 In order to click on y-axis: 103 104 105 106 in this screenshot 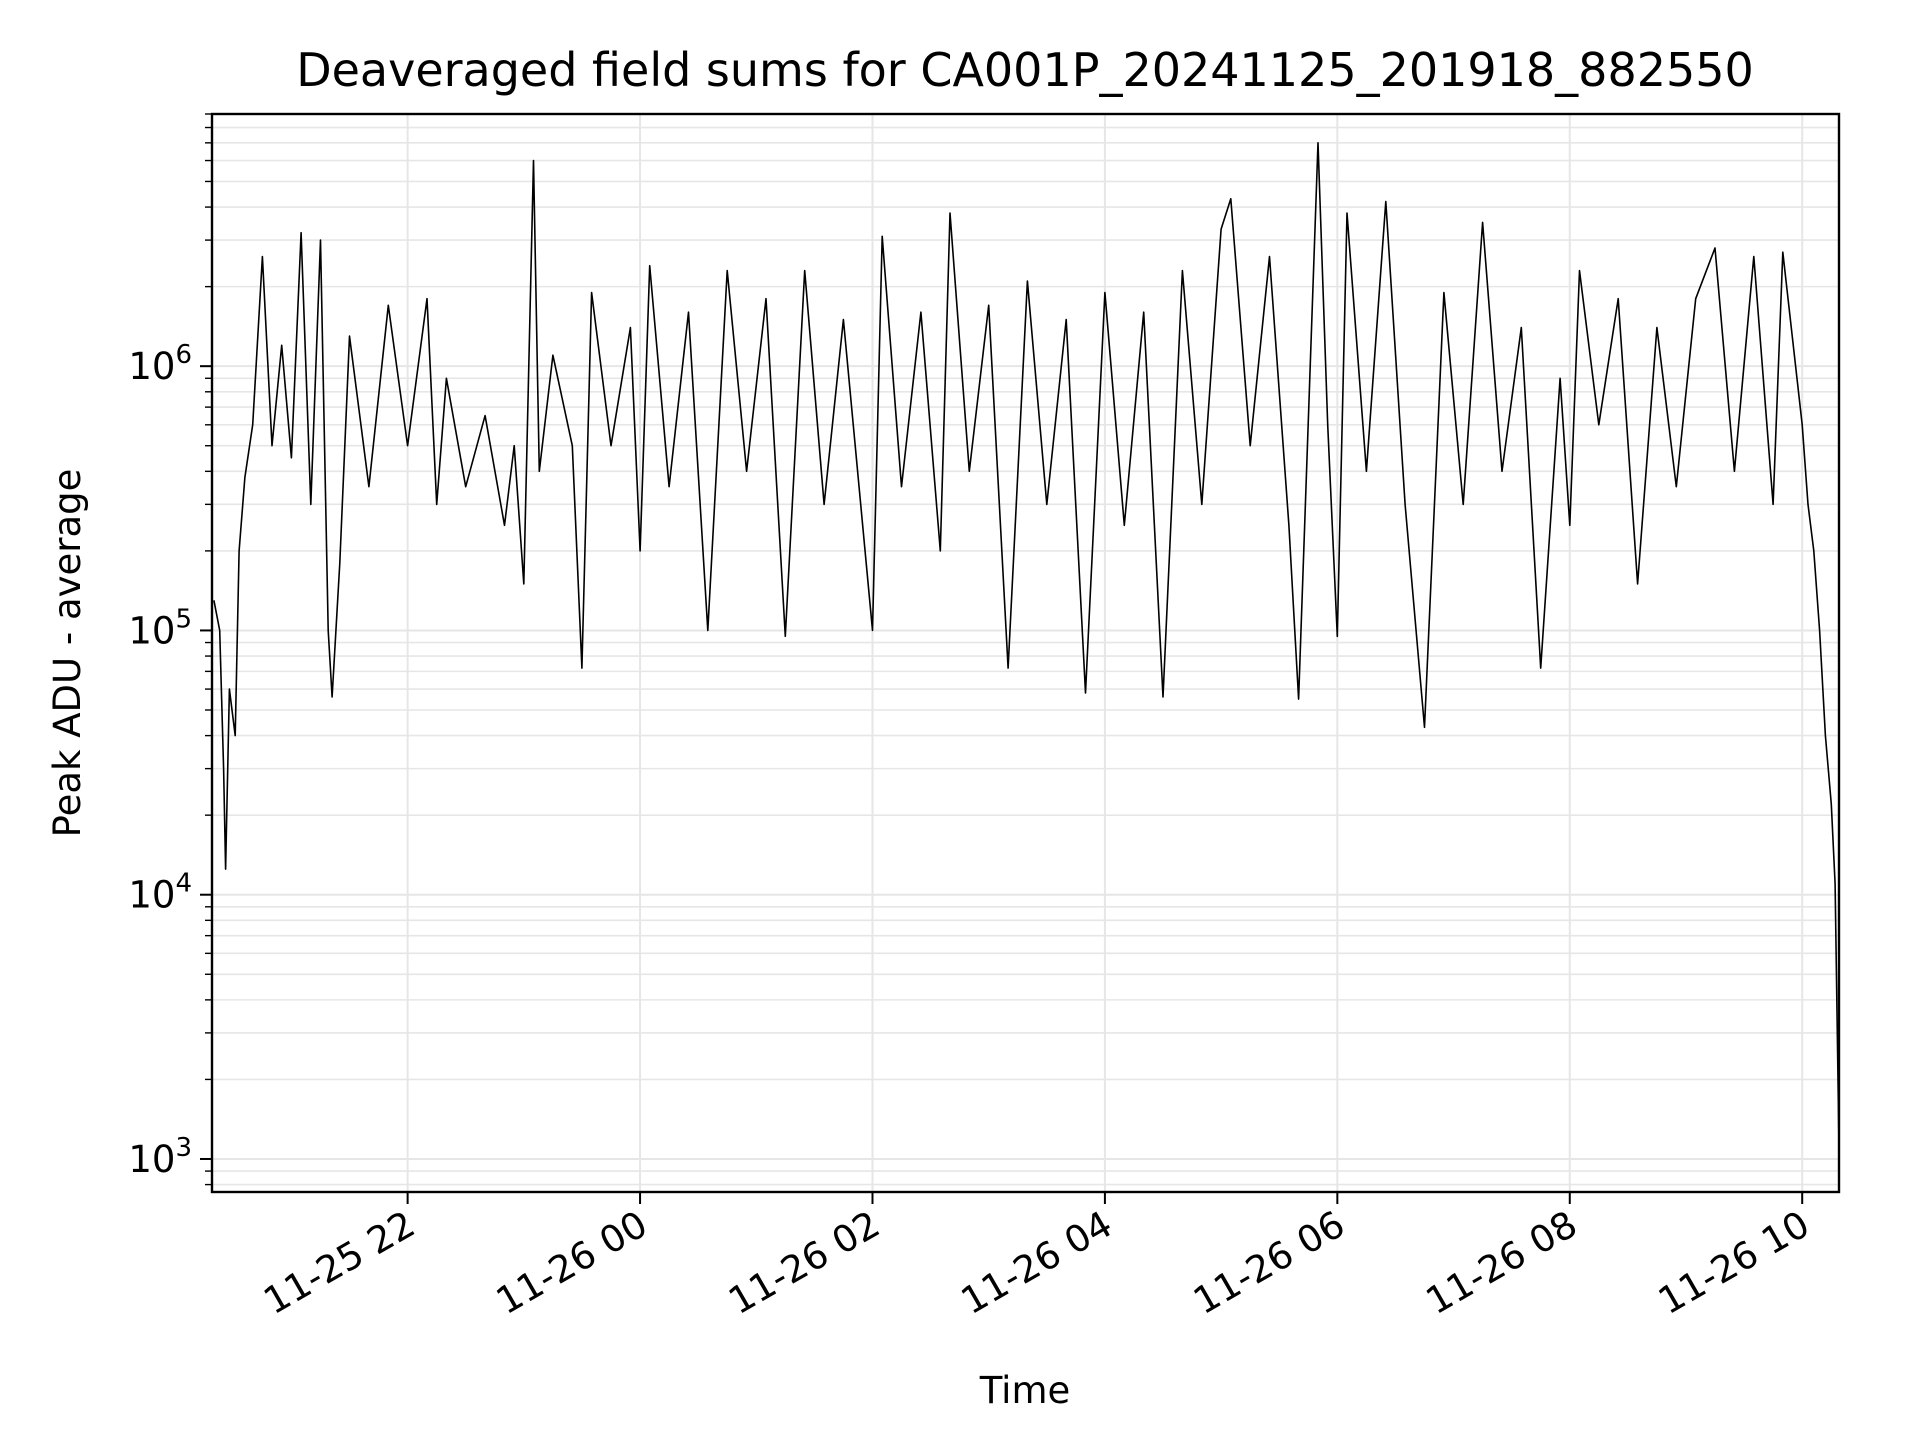, I will do `click(170, 649)`.